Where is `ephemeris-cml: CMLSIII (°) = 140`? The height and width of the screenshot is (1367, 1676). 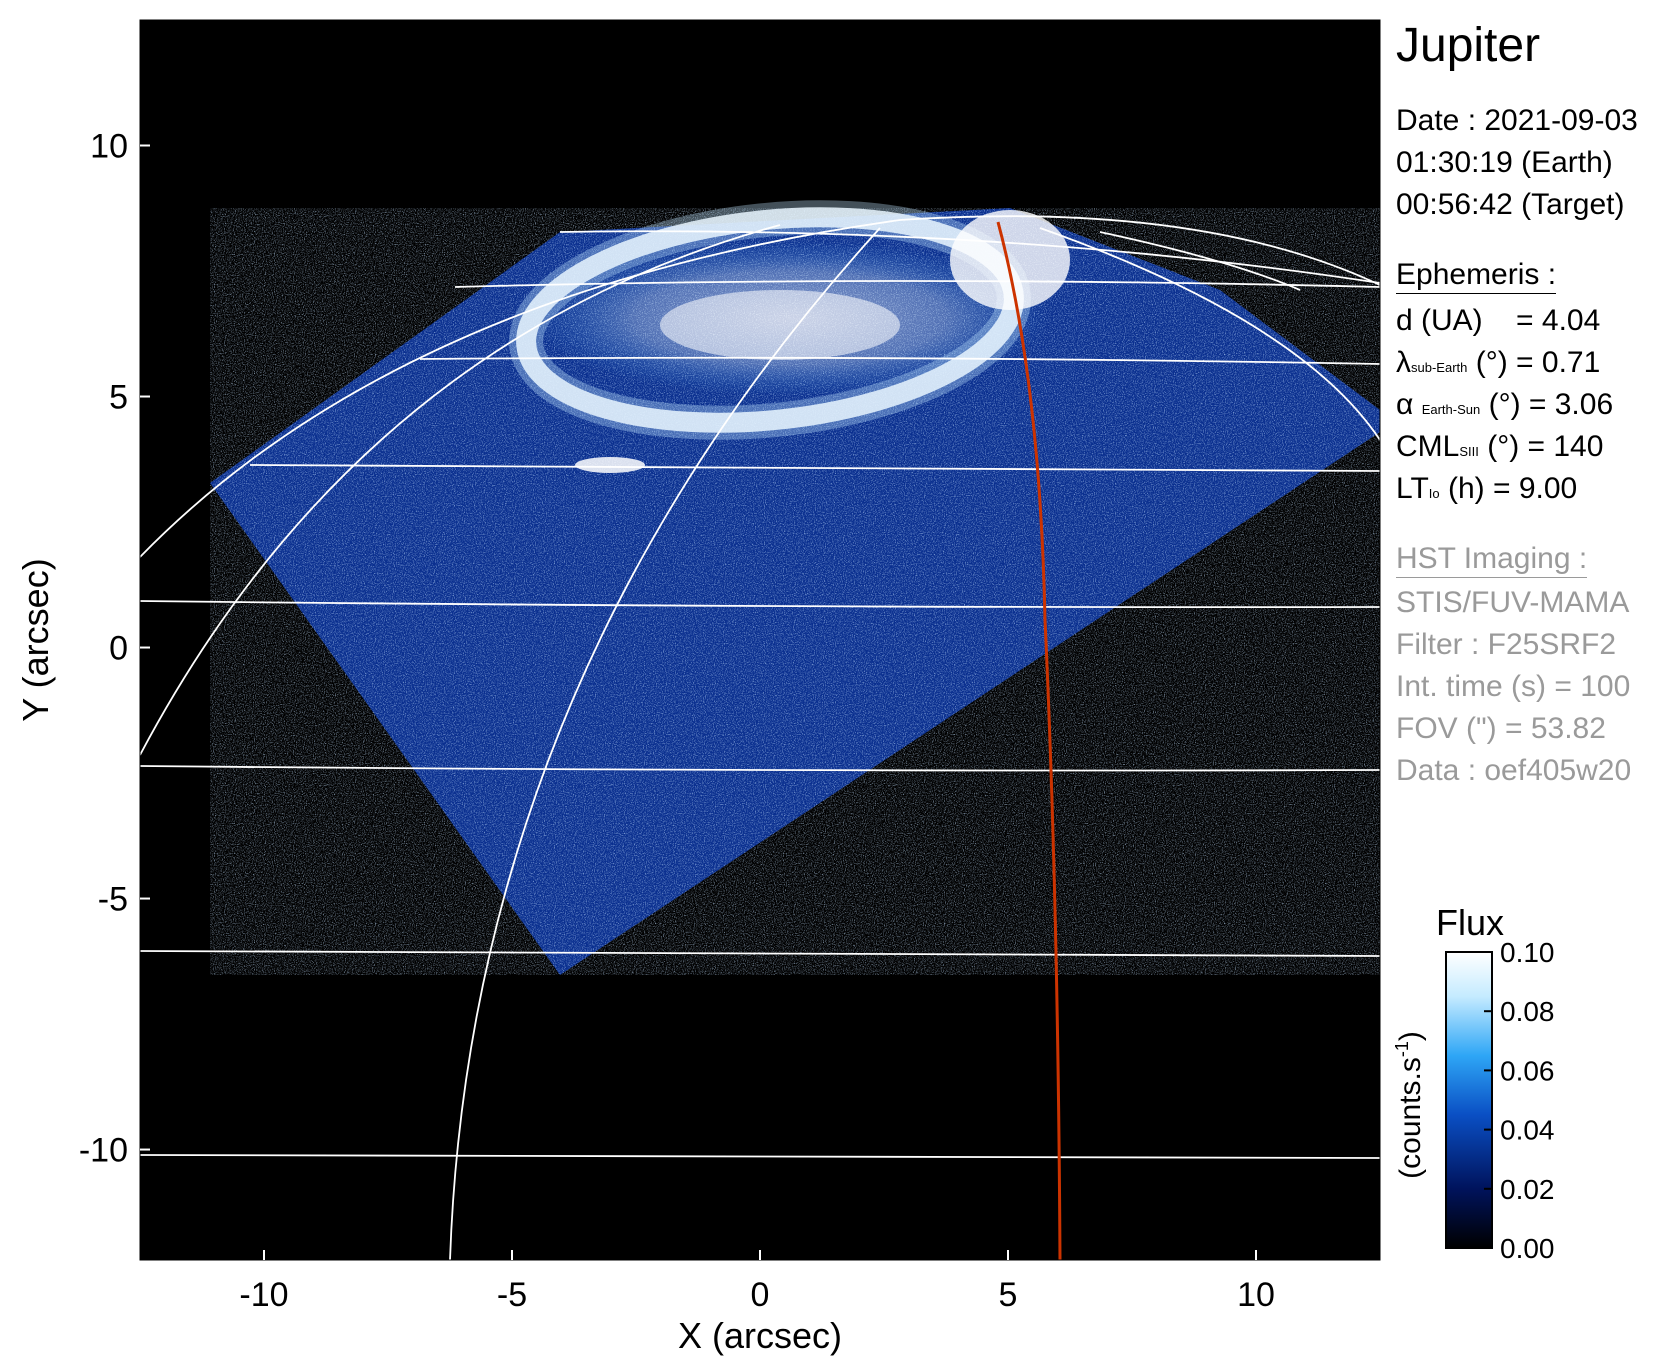 ephemeris-cml: CMLSIII (°) = 140 is located at coordinates (1499, 447).